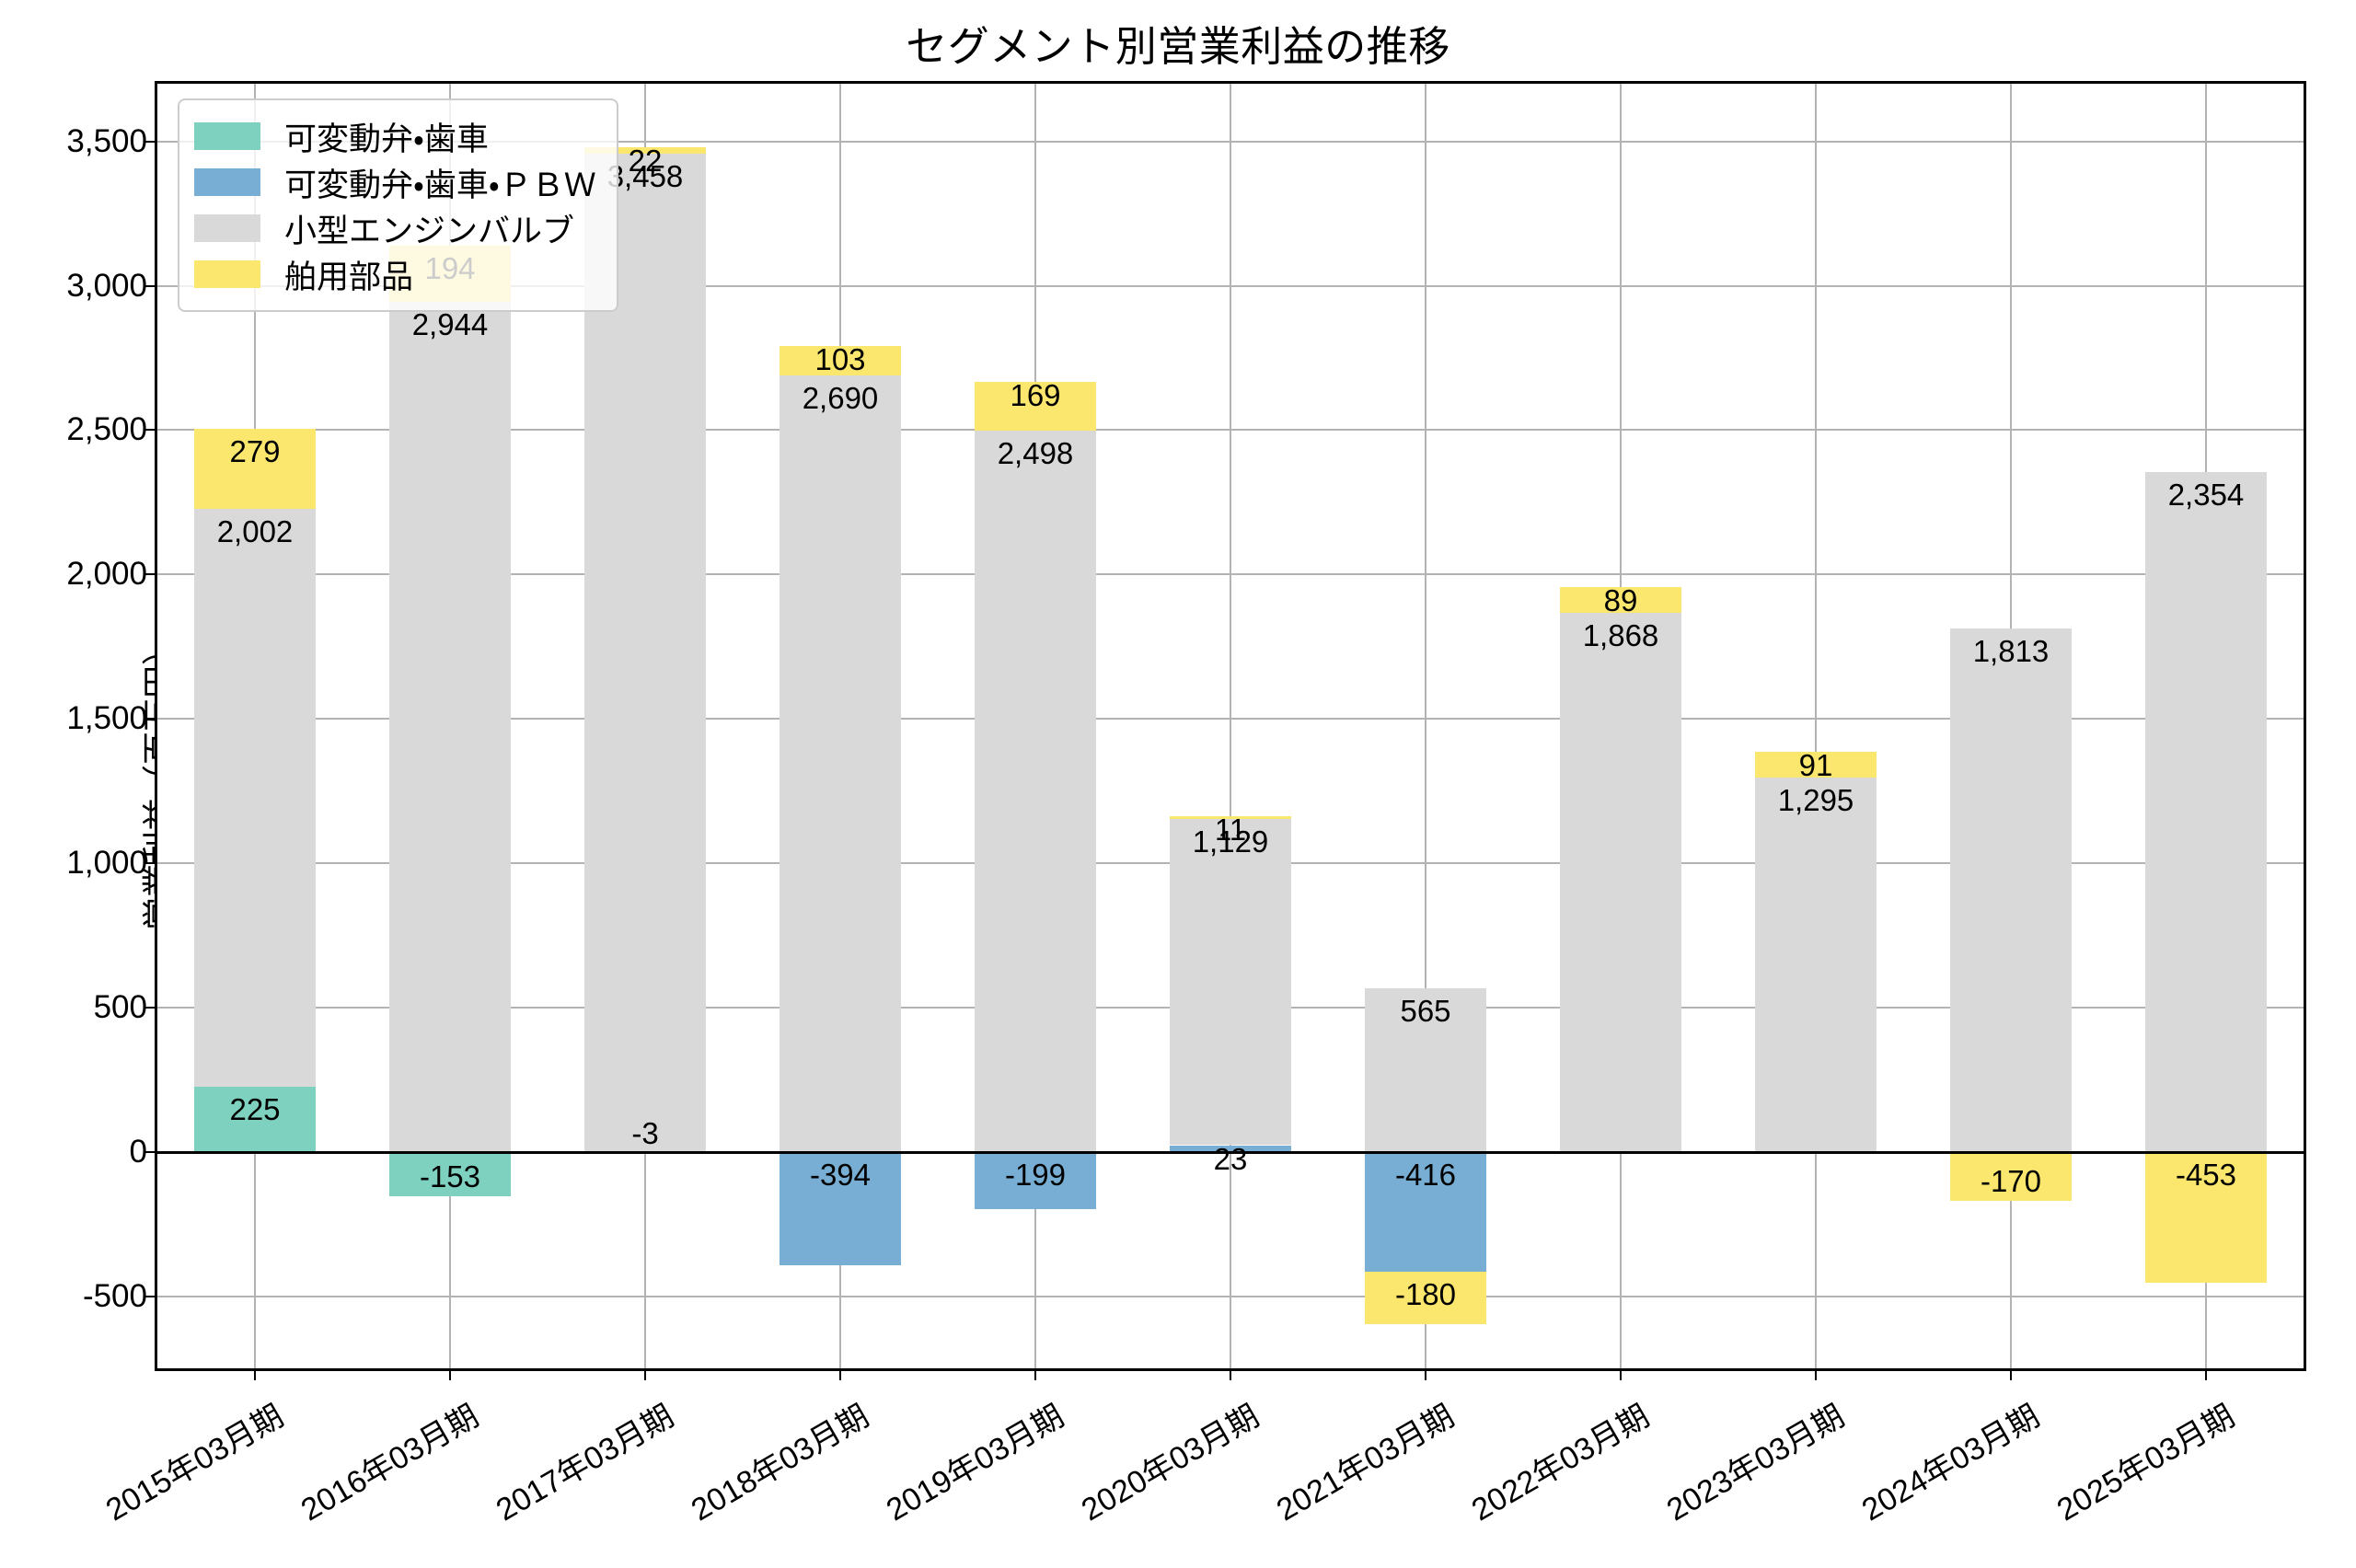  I want to click on y-tick-label: 3,500, so click(106, 140).